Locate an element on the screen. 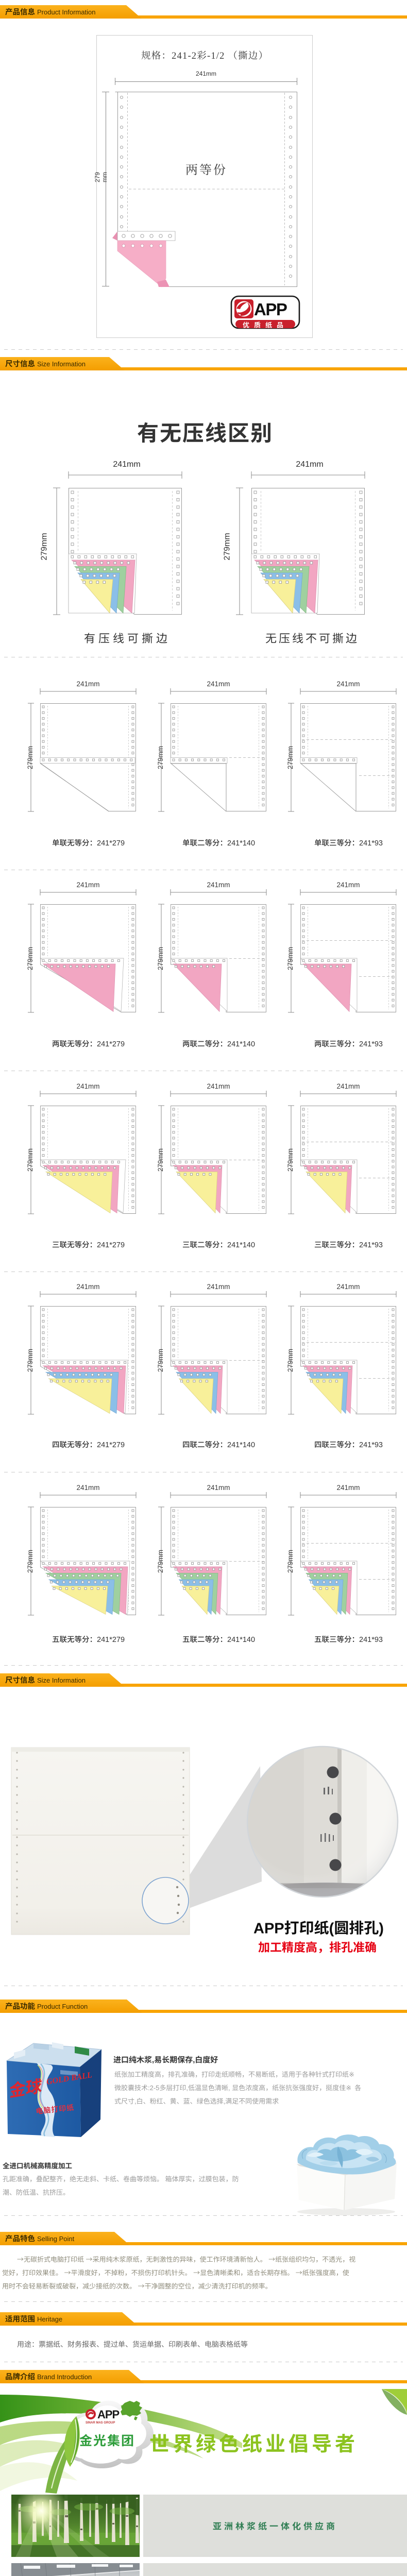 This screenshot has height=2576, width=407. svg-text: SINAR MAS GROUP is located at coordinates (100, 2423).